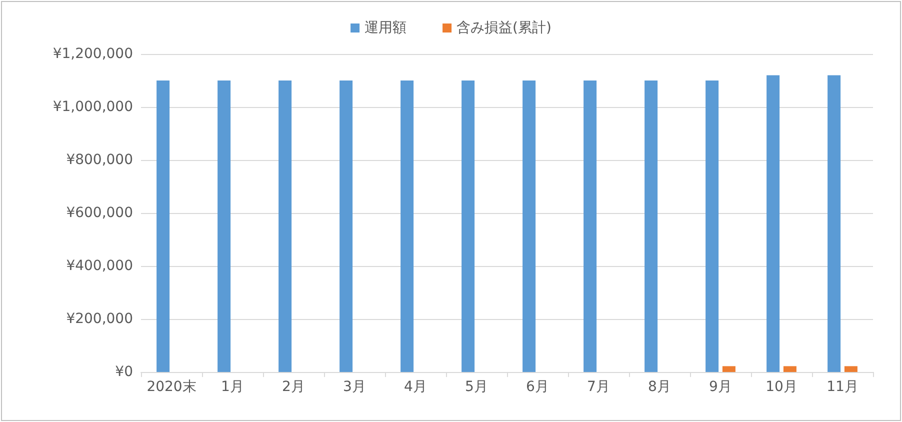 Image resolution: width=902 pixels, height=422 pixels. Describe the element at coordinates (354, 387) in the screenshot. I see `x-tick-label: 3月` at that location.